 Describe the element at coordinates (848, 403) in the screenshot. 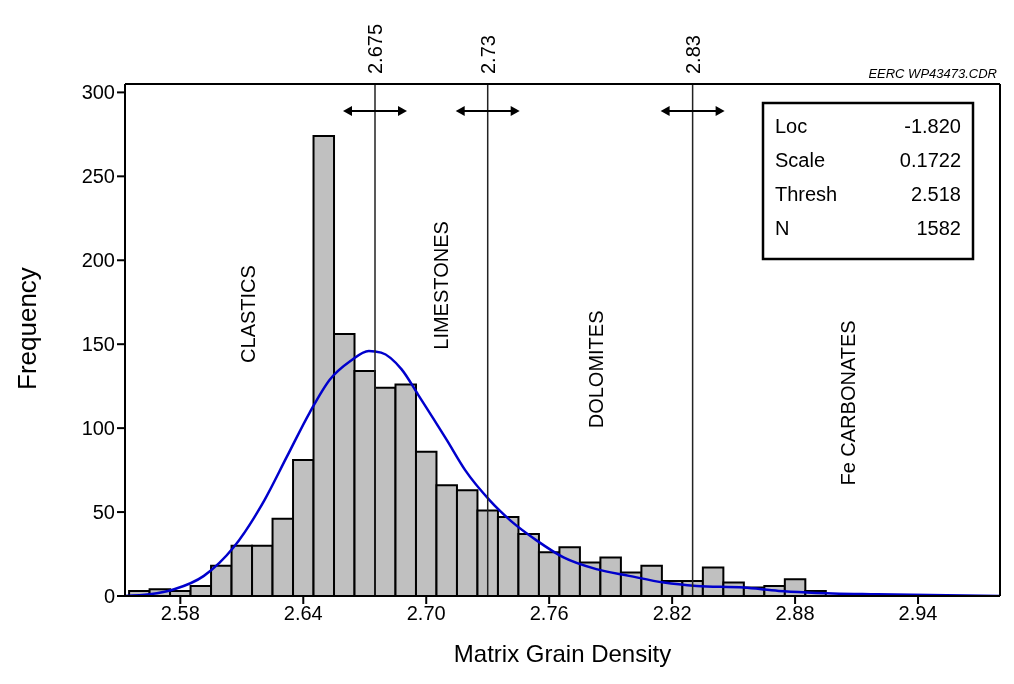

I see `annotation: Fe CARBONATES` at that location.